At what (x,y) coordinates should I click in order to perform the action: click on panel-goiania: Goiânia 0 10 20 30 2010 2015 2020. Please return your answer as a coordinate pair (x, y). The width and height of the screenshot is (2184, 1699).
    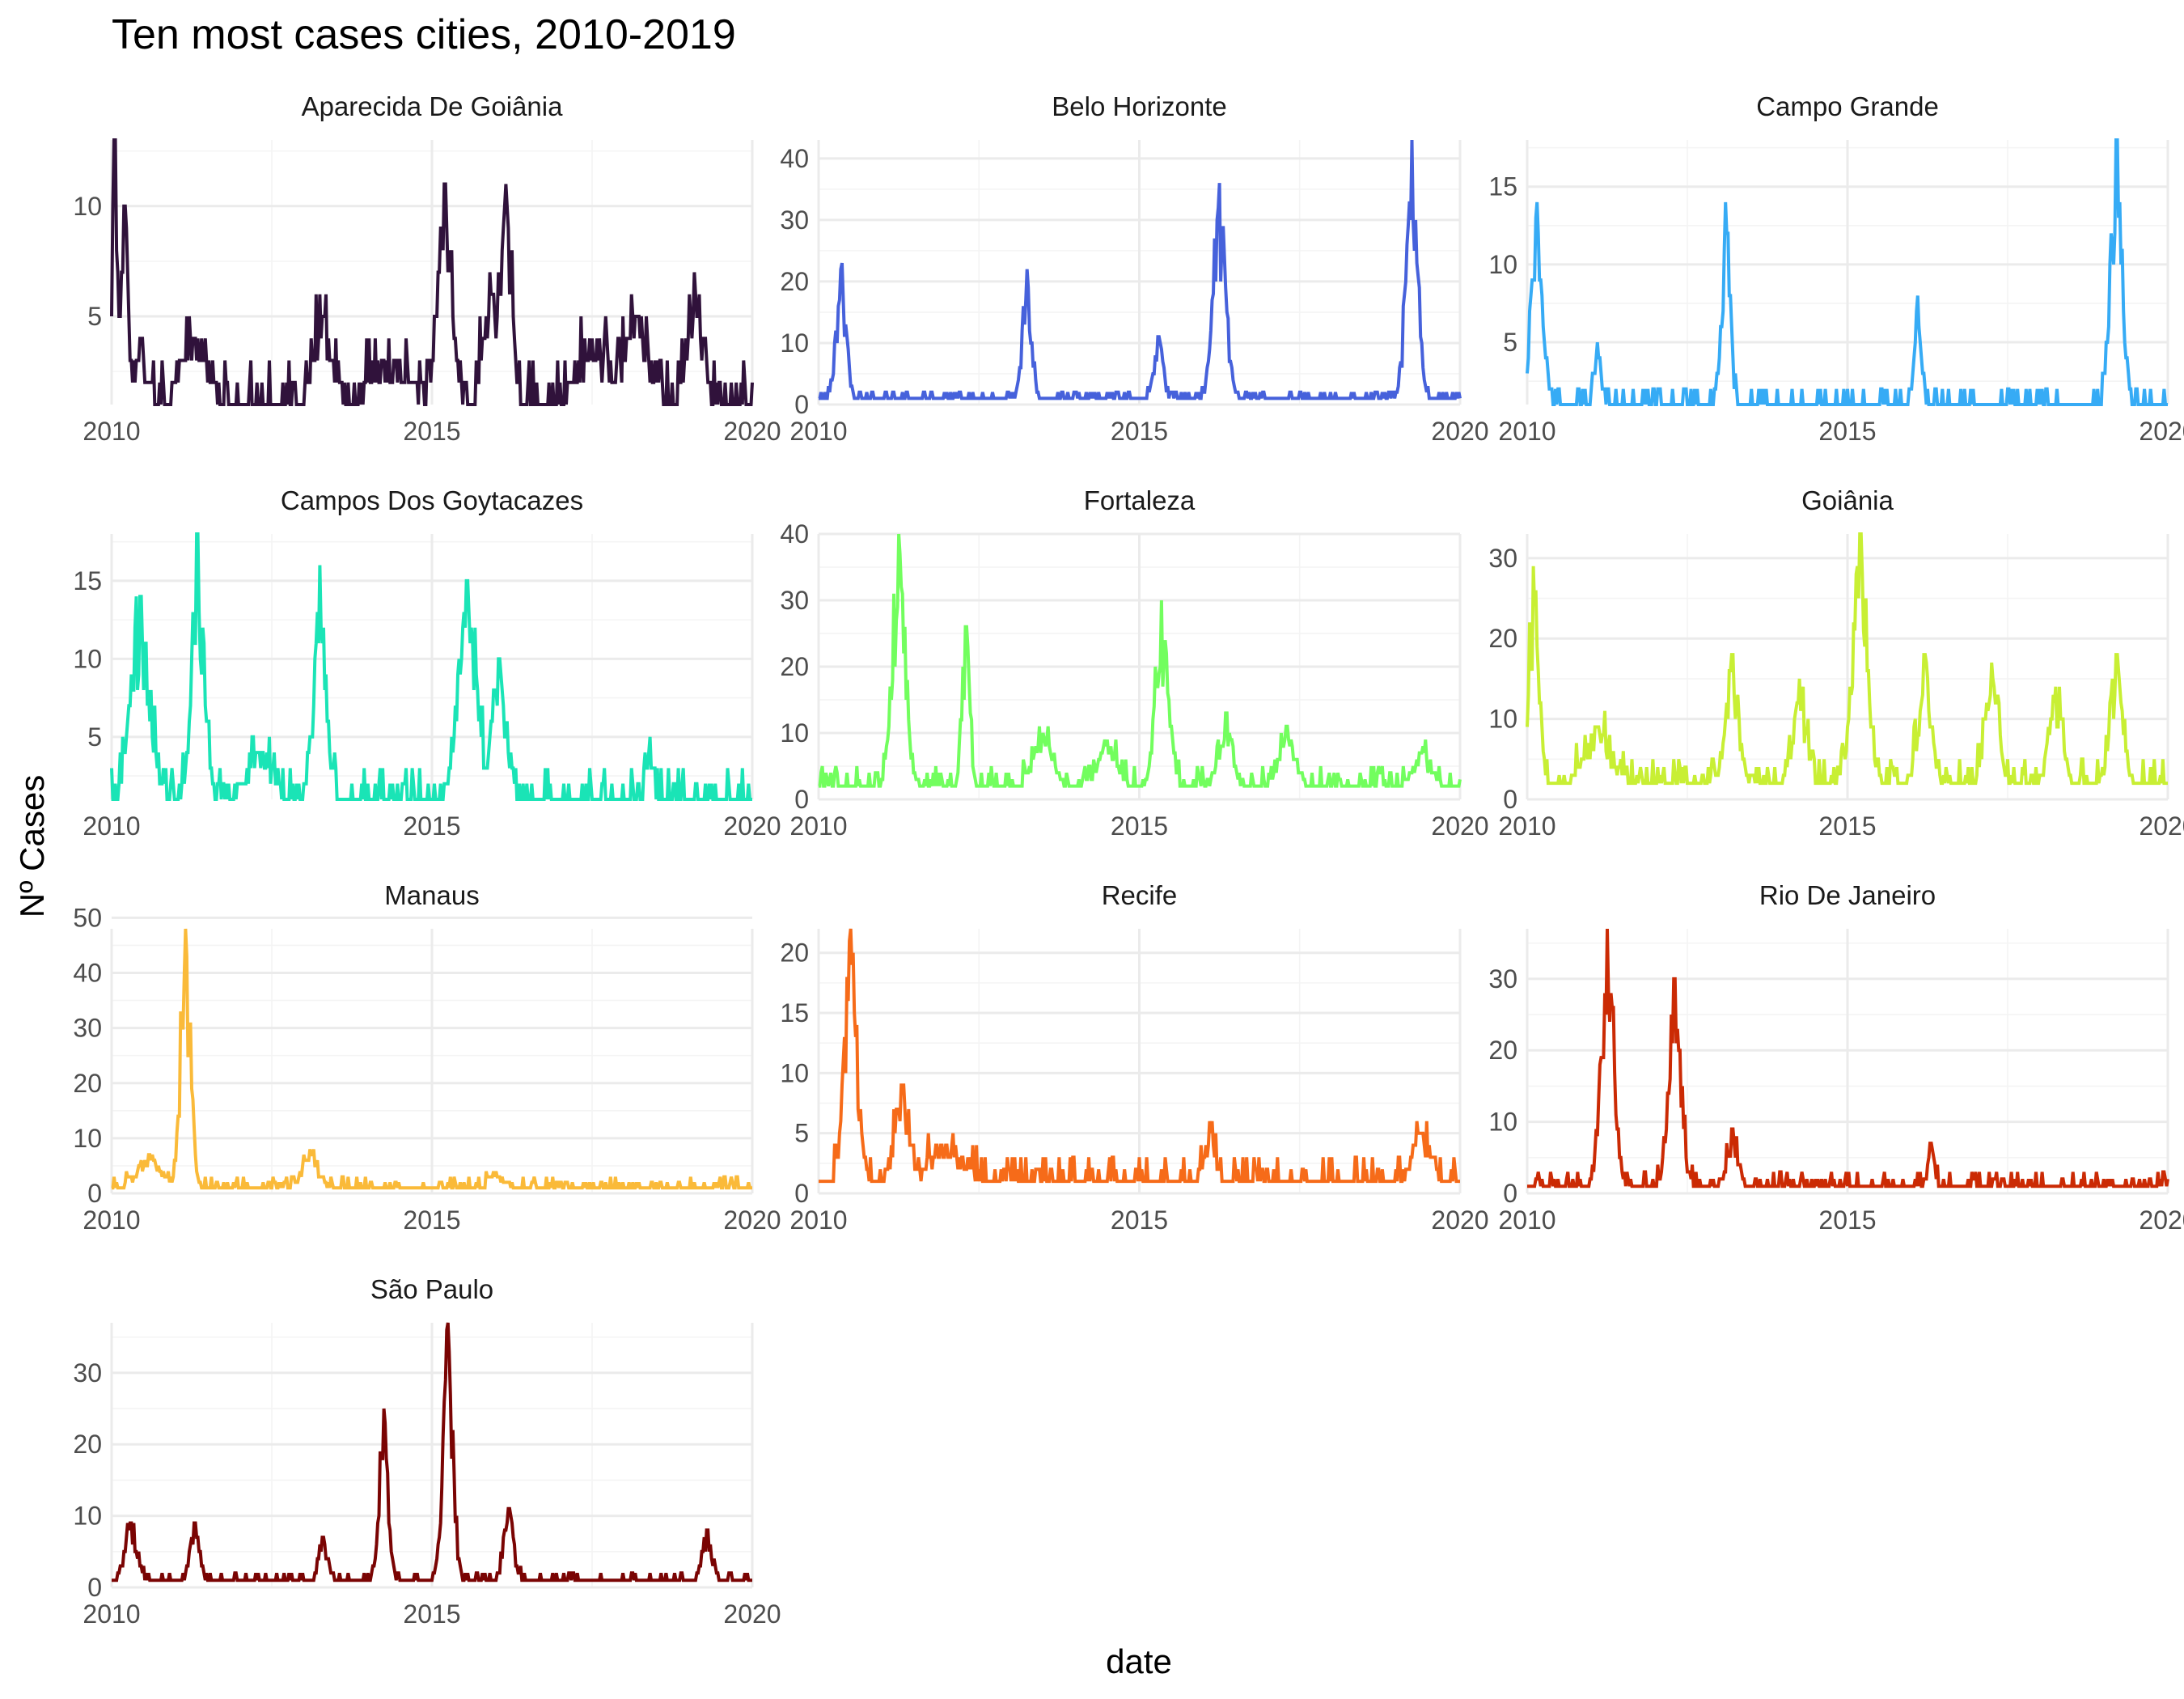
    Looking at the image, I should click on (1836, 663).